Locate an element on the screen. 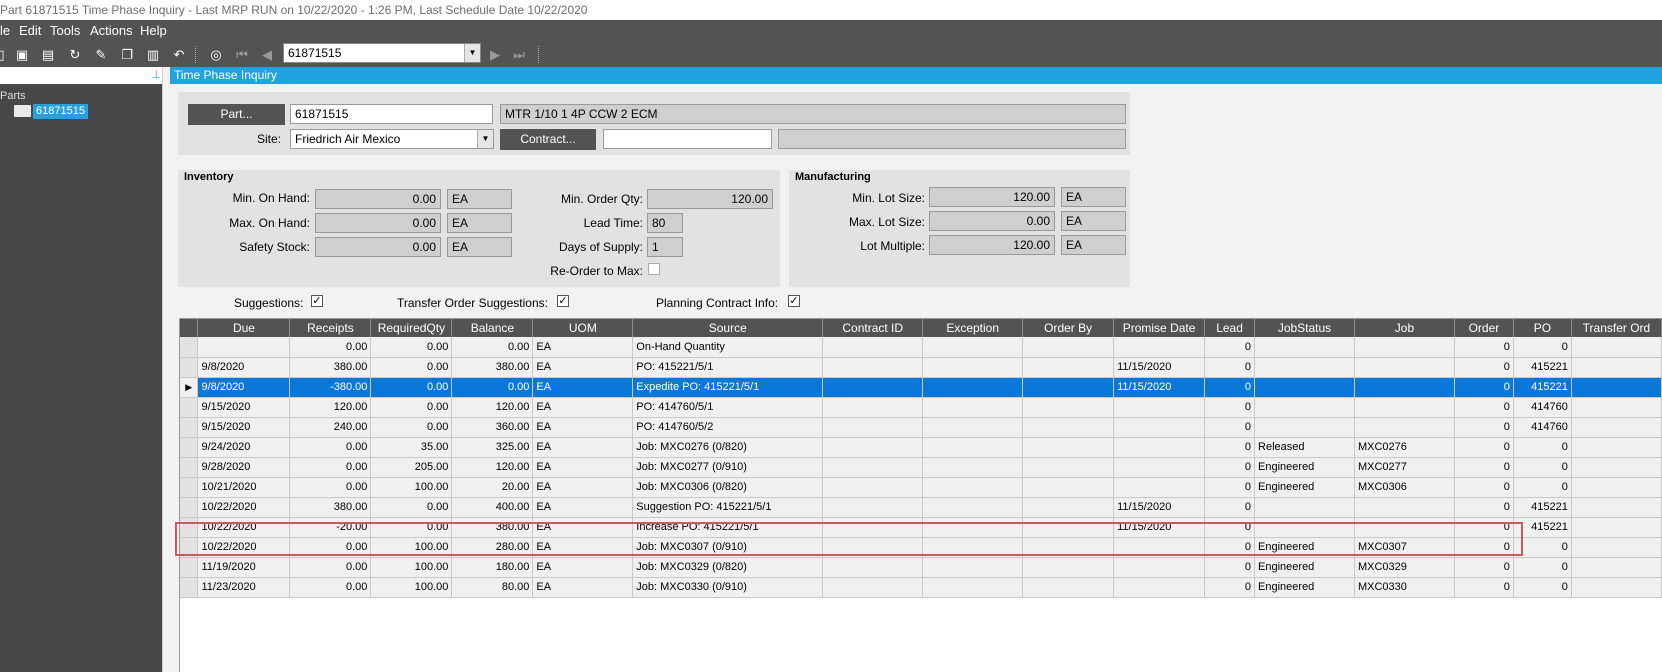 The width and height of the screenshot is (1662, 672). undo-icon: ↶ is located at coordinates (179, 54).